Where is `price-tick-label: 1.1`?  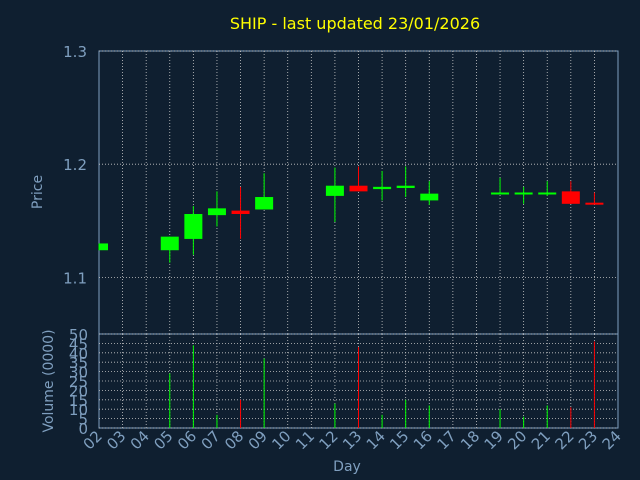 price-tick-label: 1.1 is located at coordinates (75, 278).